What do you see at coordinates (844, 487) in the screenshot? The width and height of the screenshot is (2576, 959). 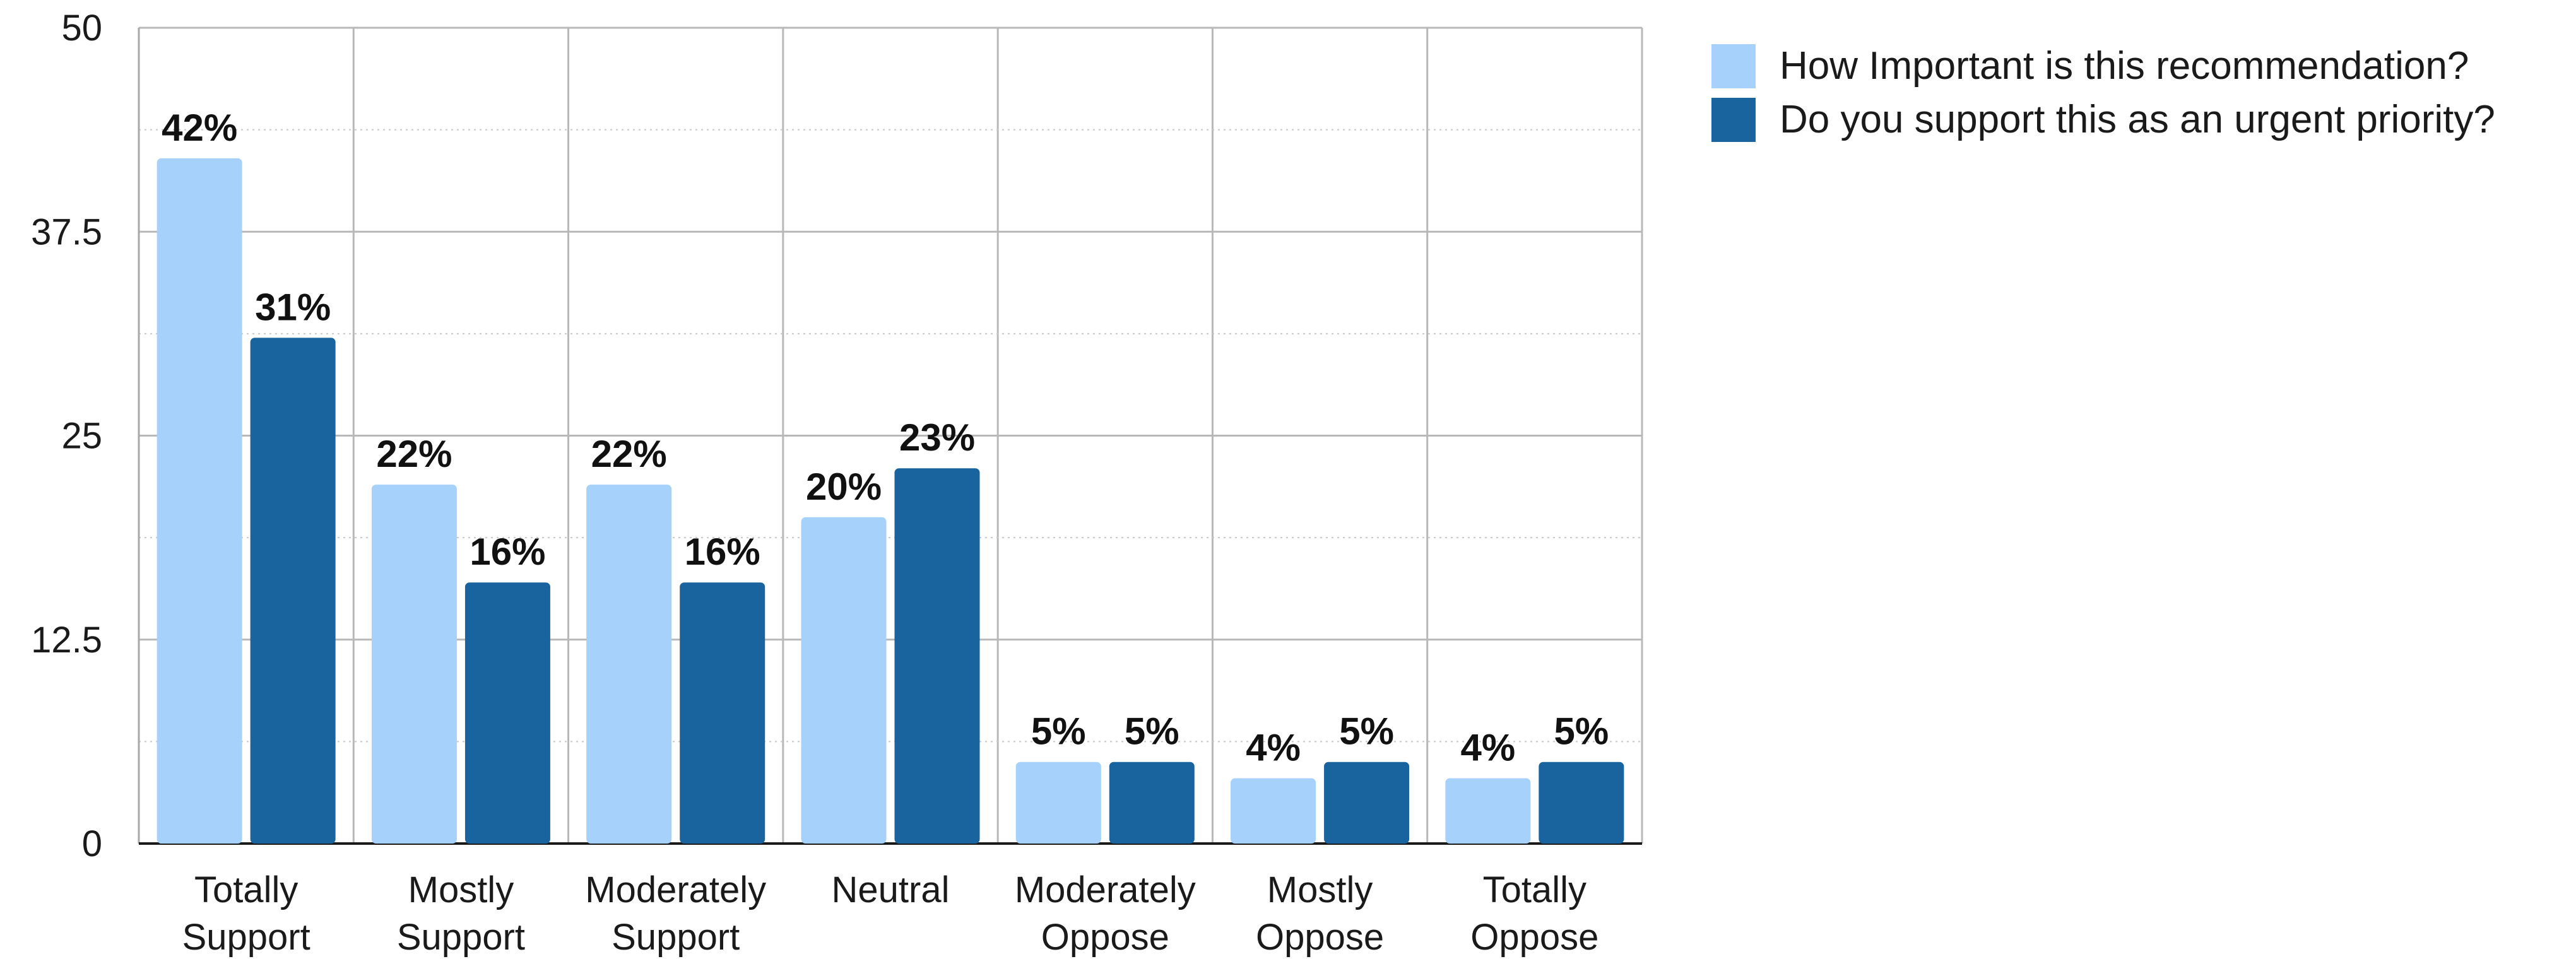 I see `bar-value-label: 20%` at bounding box center [844, 487].